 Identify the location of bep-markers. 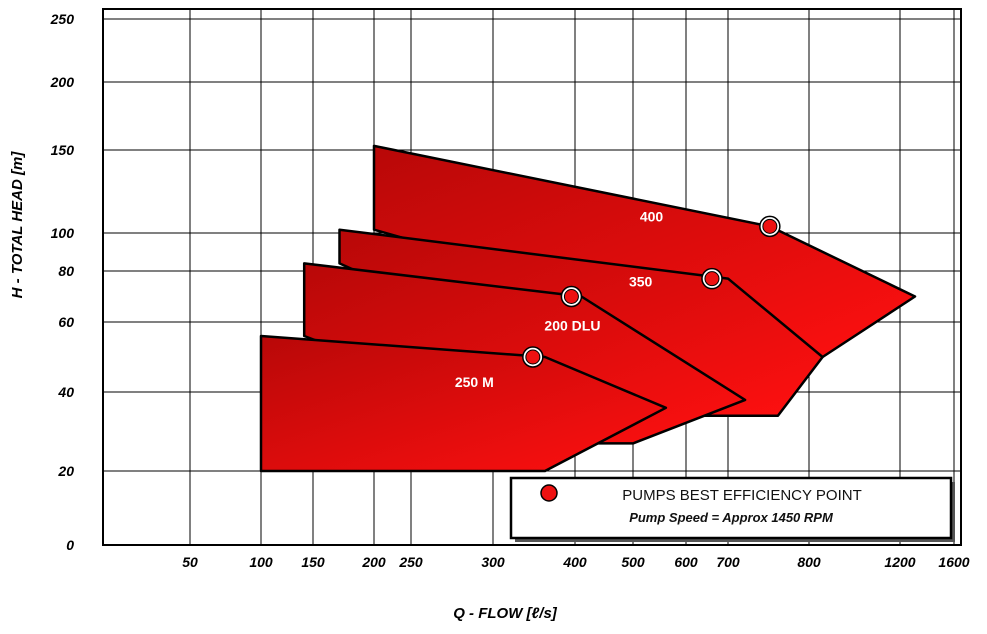
(651, 291).